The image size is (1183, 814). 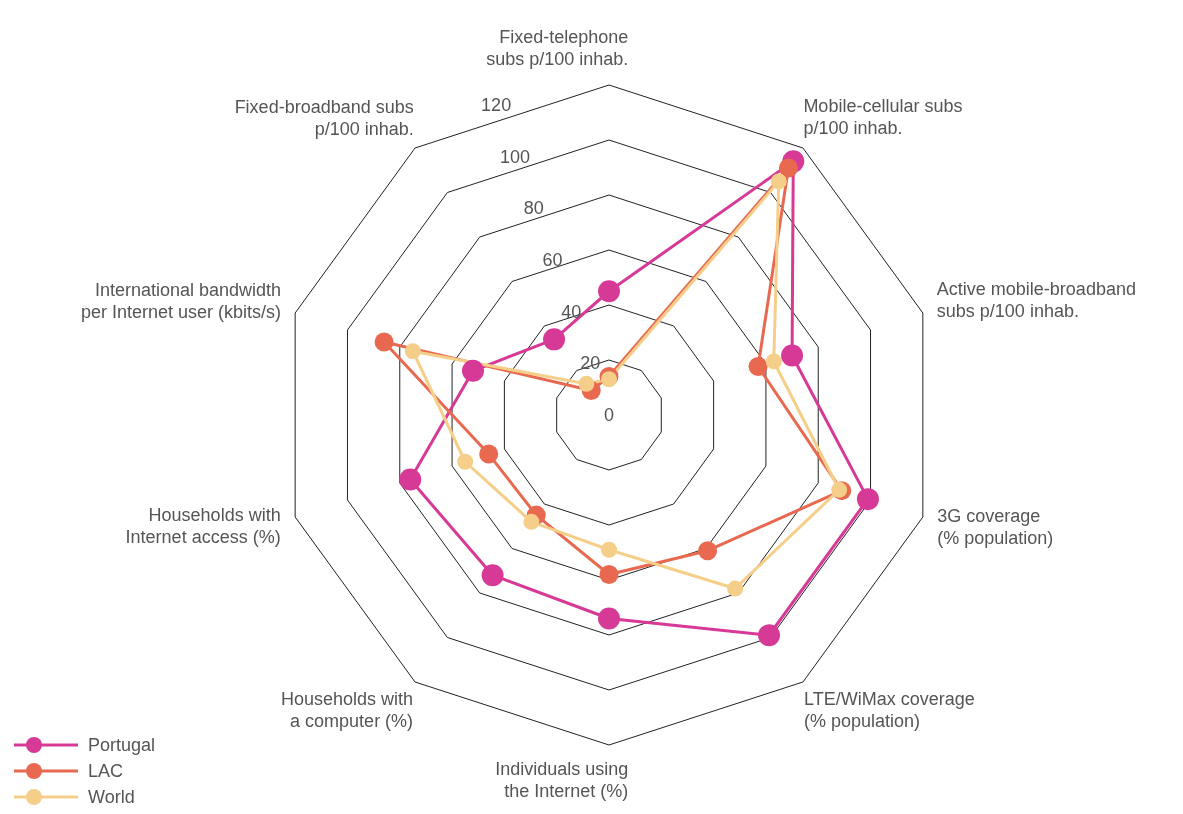 What do you see at coordinates (122, 745) in the screenshot?
I see `legend-label: Portugal` at bounding box center [122, 745].